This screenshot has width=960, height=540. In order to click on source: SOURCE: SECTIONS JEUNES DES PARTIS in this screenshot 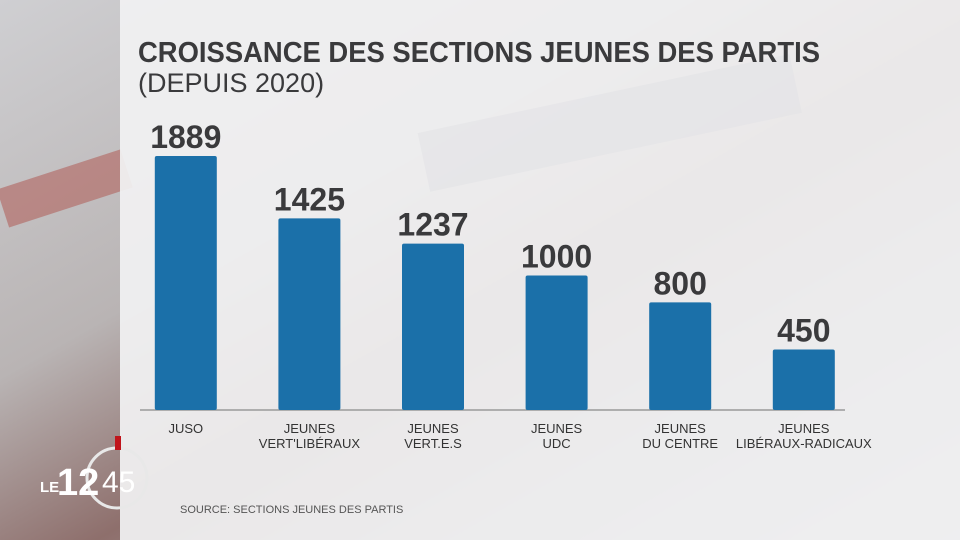, I will do `click(291, 510)`.